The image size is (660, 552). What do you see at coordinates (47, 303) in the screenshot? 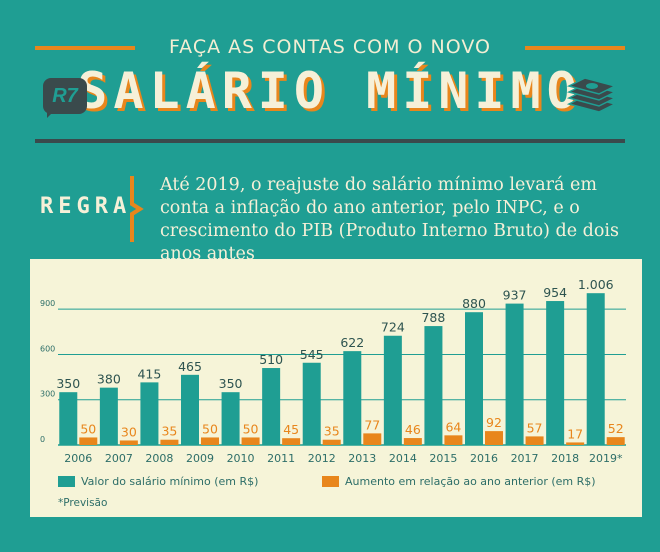
I see `y-tick-label: 900` at bounding box center [47, 303].